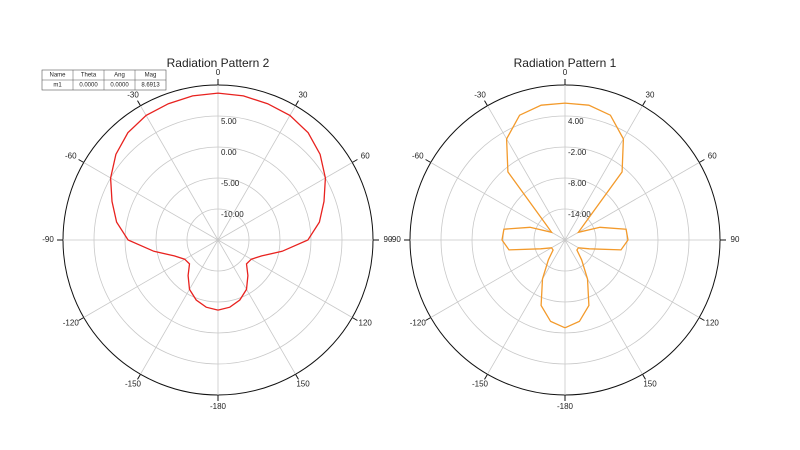 This screenshot has height=450, width=800. Describe the element at coordinates (89, 76) in the screenshot. I see `table-header: Theta` at that location.